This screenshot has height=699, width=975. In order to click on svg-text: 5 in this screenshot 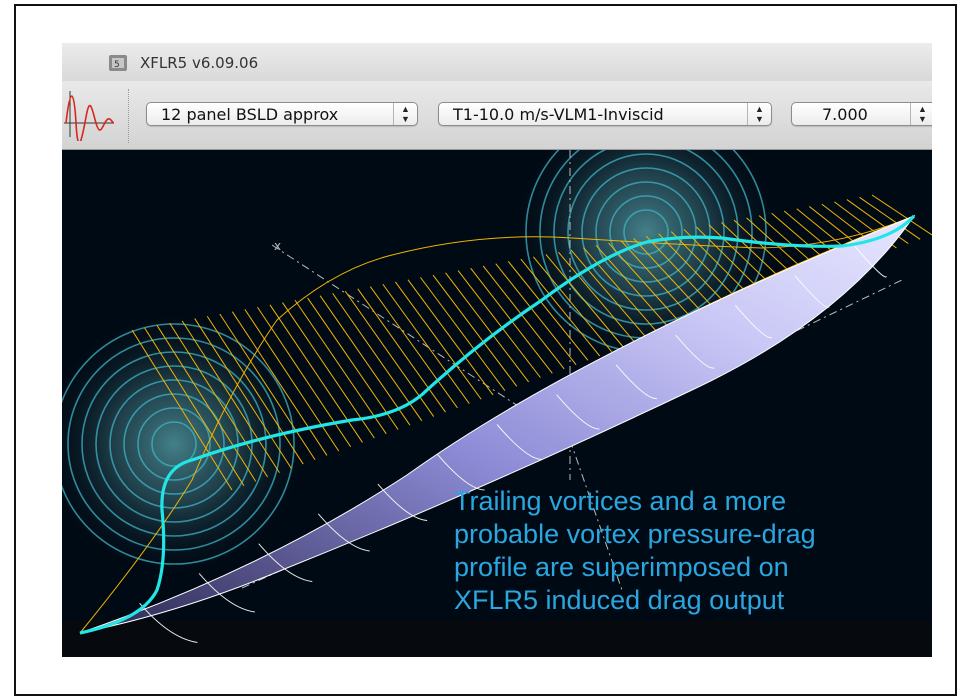, I will do `click(117, 65)`.